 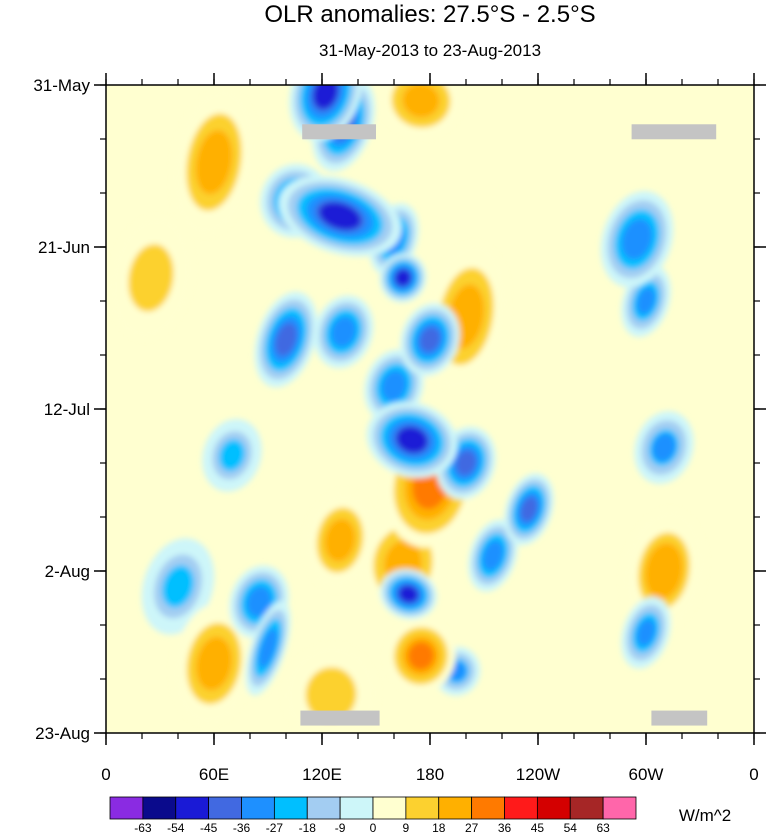 I want to click on colorbar-units: W/m^2, so click(x=705, y=815).